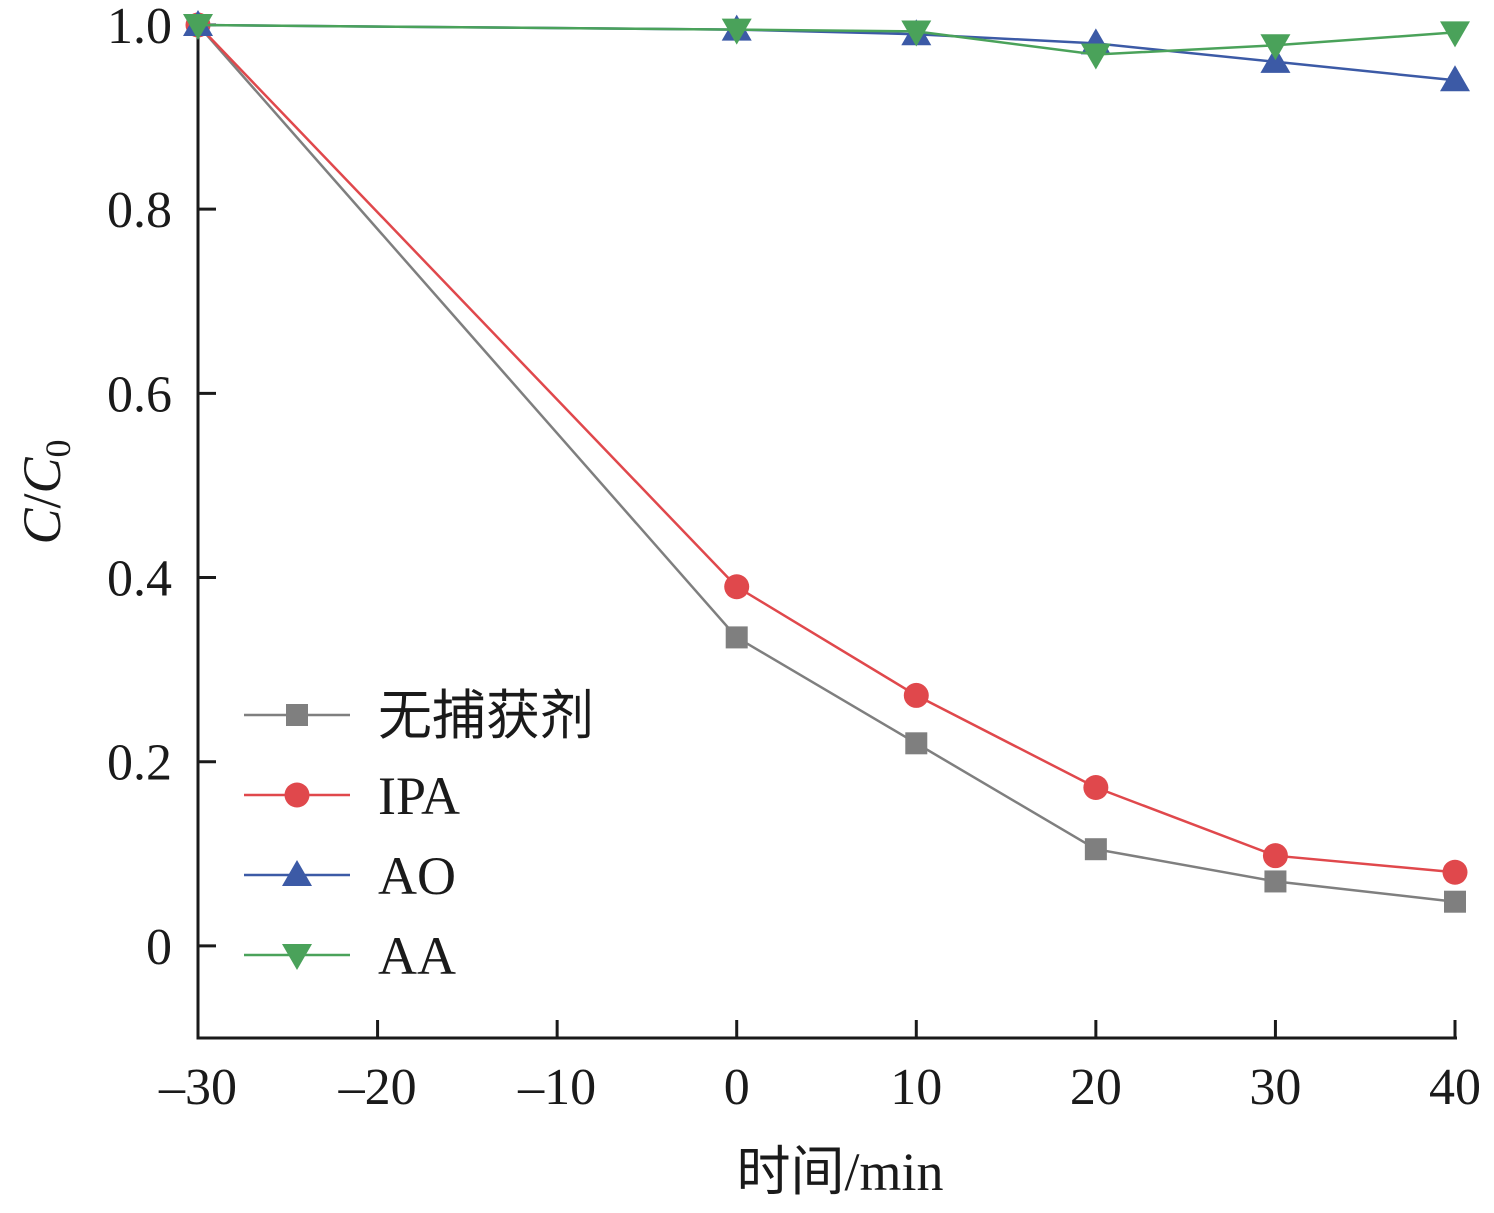 This screenshot has height=1213, width=1494. I want to click on y-tick-label: 0.2, so click(139, 763).